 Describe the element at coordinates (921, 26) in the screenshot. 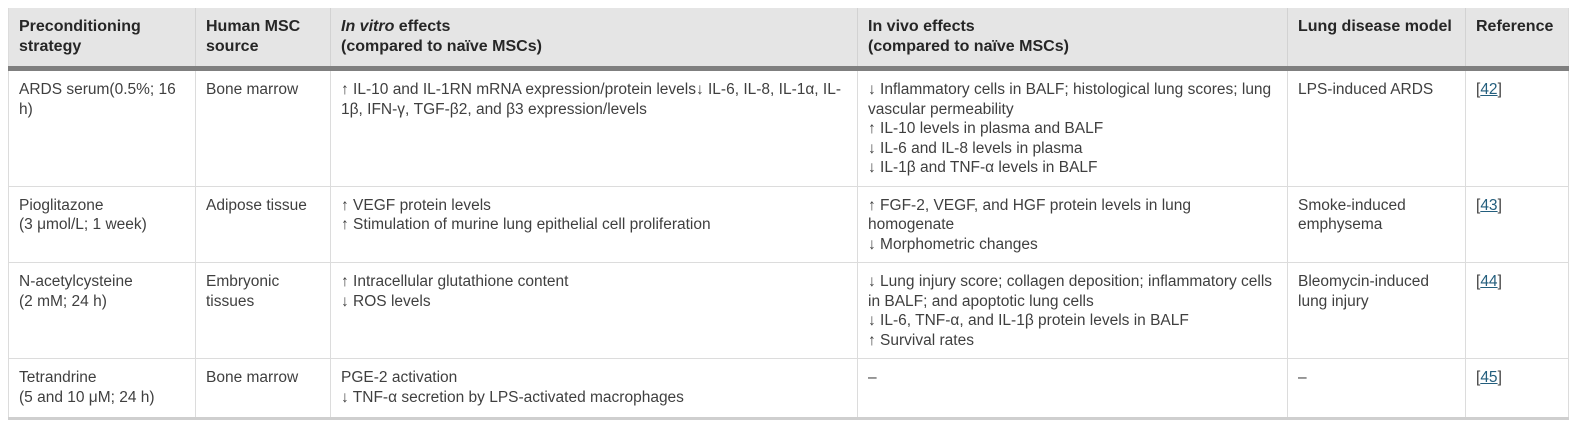

I see `in-vivo-label: In vivo effects` at that location.